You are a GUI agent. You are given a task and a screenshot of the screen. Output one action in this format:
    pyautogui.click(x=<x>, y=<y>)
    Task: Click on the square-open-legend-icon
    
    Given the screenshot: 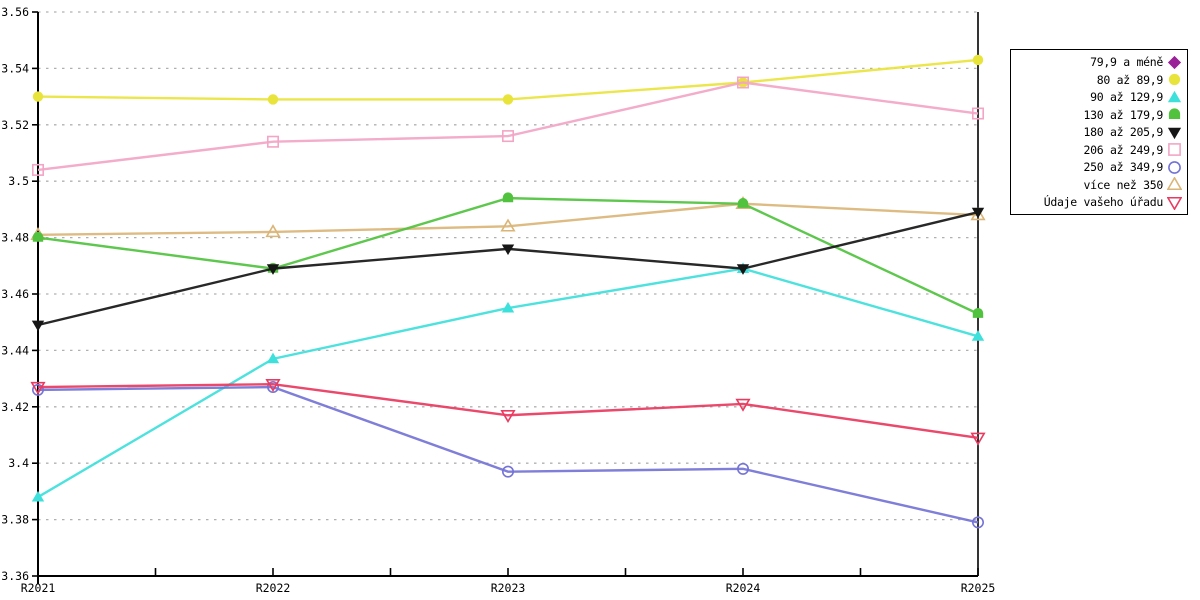 What is the action you would take?
    pyautogui.click(x=1174, y=149)
    